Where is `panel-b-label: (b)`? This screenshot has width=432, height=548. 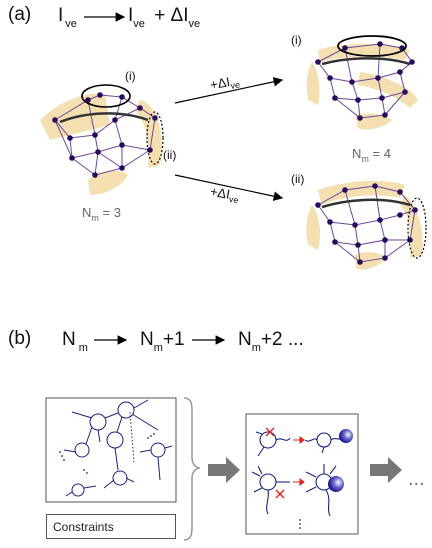 panel-b-label: (b) is located at coordinates (20, 338).